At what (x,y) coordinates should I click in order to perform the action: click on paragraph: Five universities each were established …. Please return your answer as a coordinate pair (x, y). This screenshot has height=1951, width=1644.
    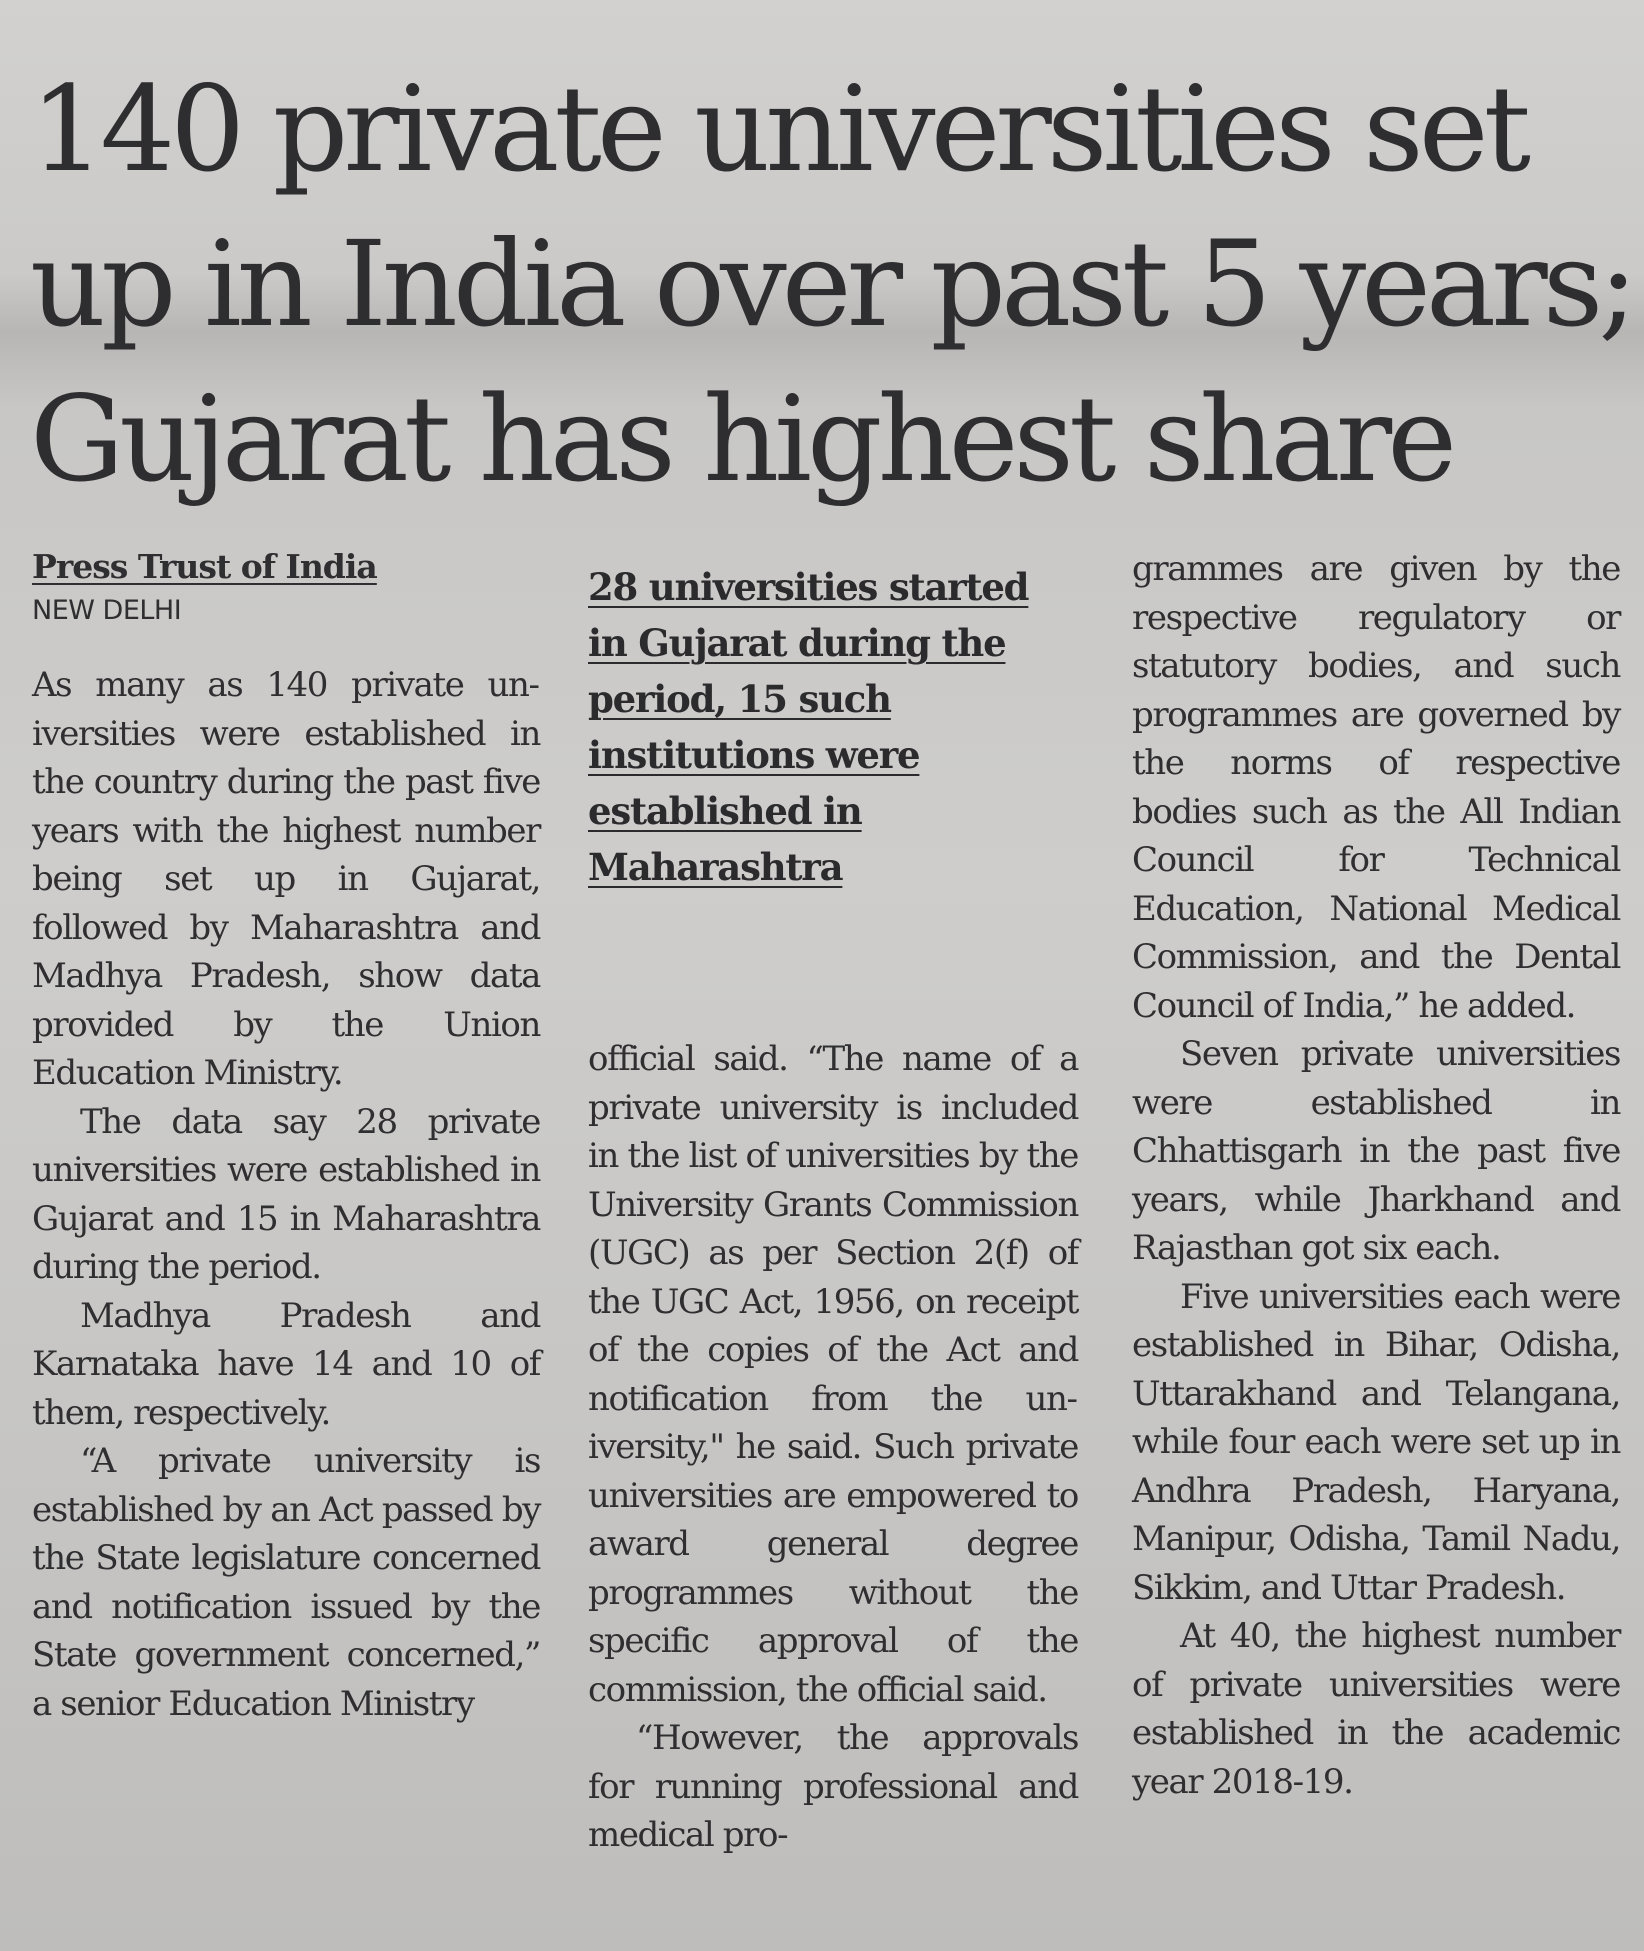
    Looking at the image, I should click on (1376, 1442).